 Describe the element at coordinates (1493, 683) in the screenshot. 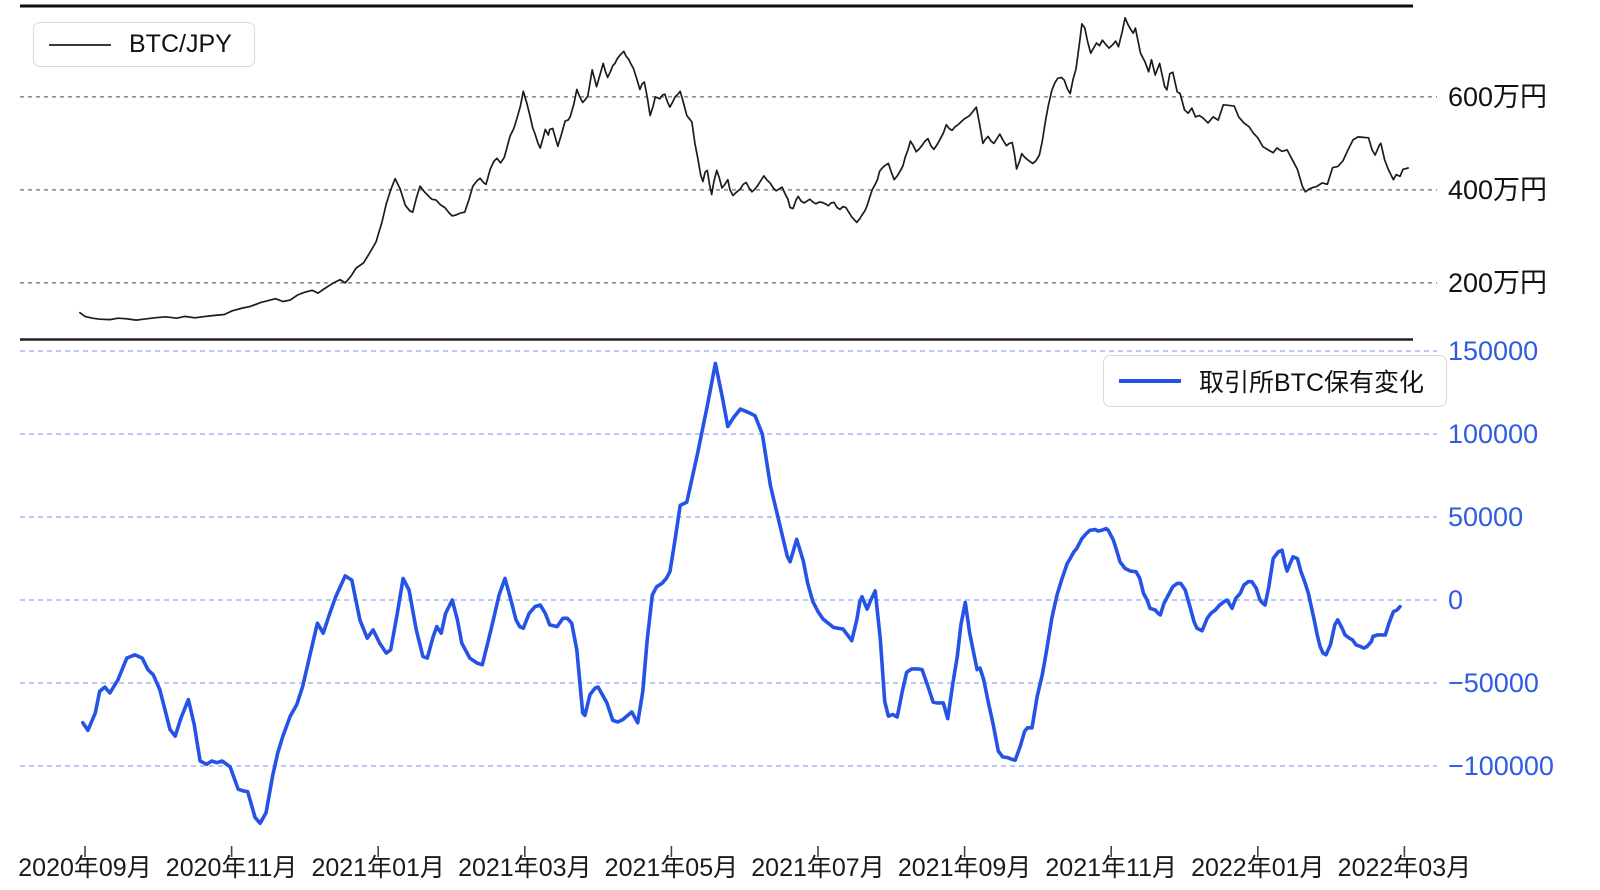

I see `y-tick-label: −50000` at that location.